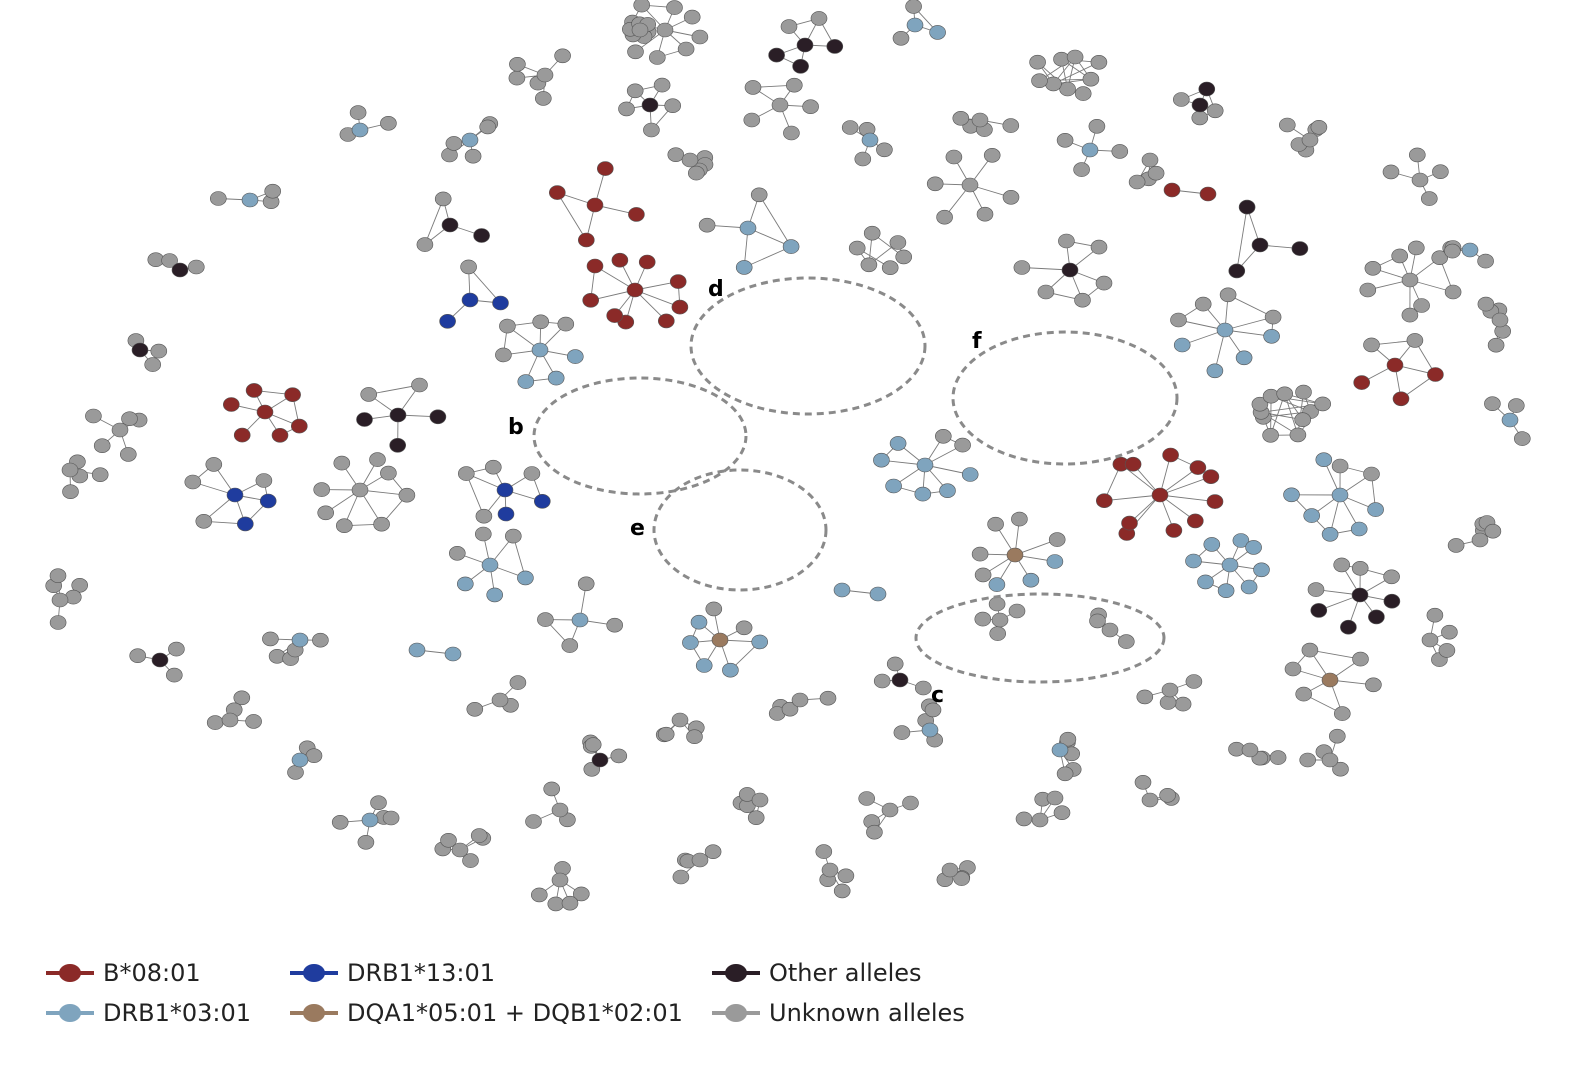 The height and width of the screenshot is (1077, 1569). Describe the element at coordinates (720, 640) in the screenshot. I see `network-node-dqa-dqb` at that location.